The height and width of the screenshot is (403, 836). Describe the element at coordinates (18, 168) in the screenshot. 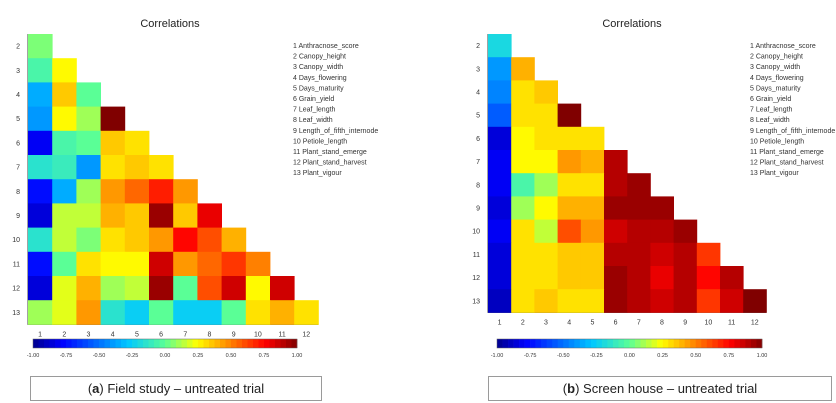

I see `row-tick-label: 7` at that location.